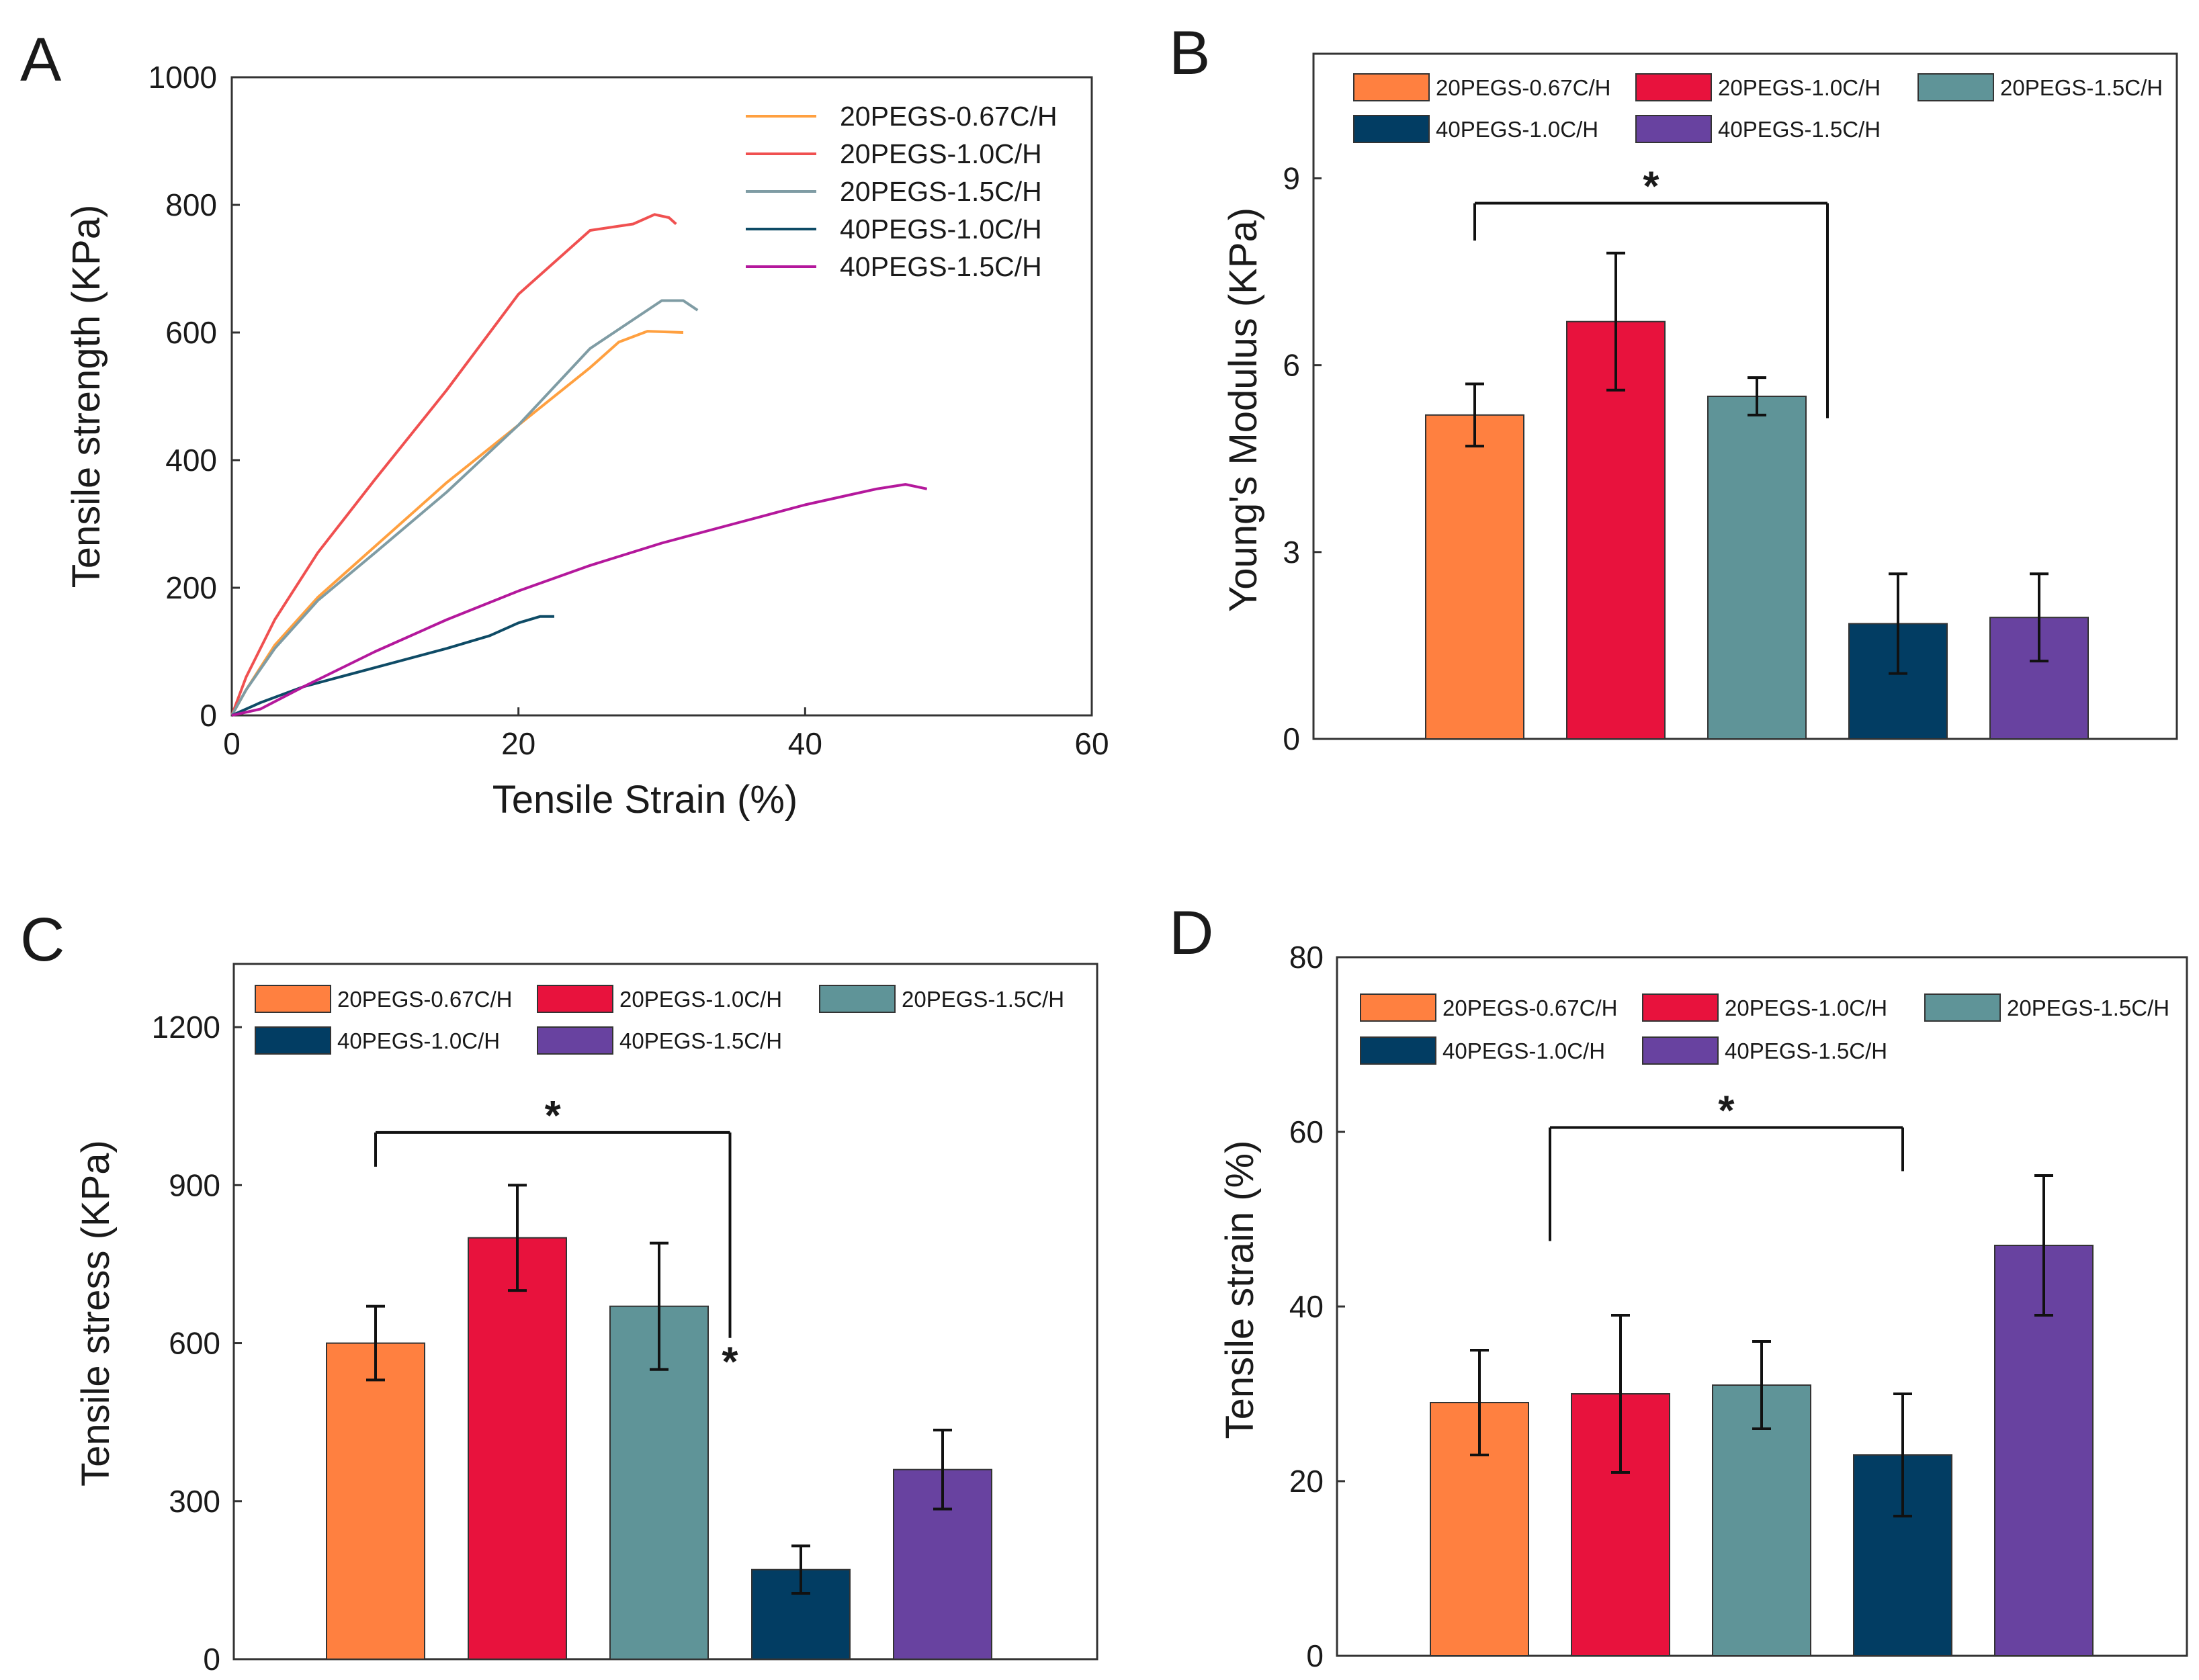 This screenshot has width=2199, height=1680. What do you see at coordinates (579, 600) in the screenshot?
I see `panel-a-series-line-40pegs-1-5c-h` at bounding box center [579, 600].